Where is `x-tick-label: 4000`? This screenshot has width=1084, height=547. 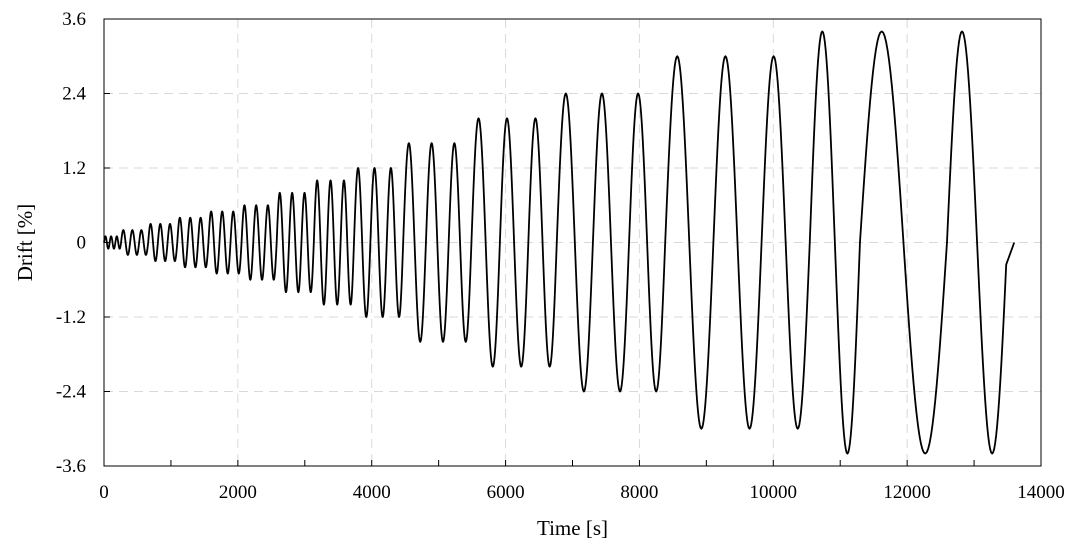 x-tick-label: 4000 is located at coordinates (372, 492).